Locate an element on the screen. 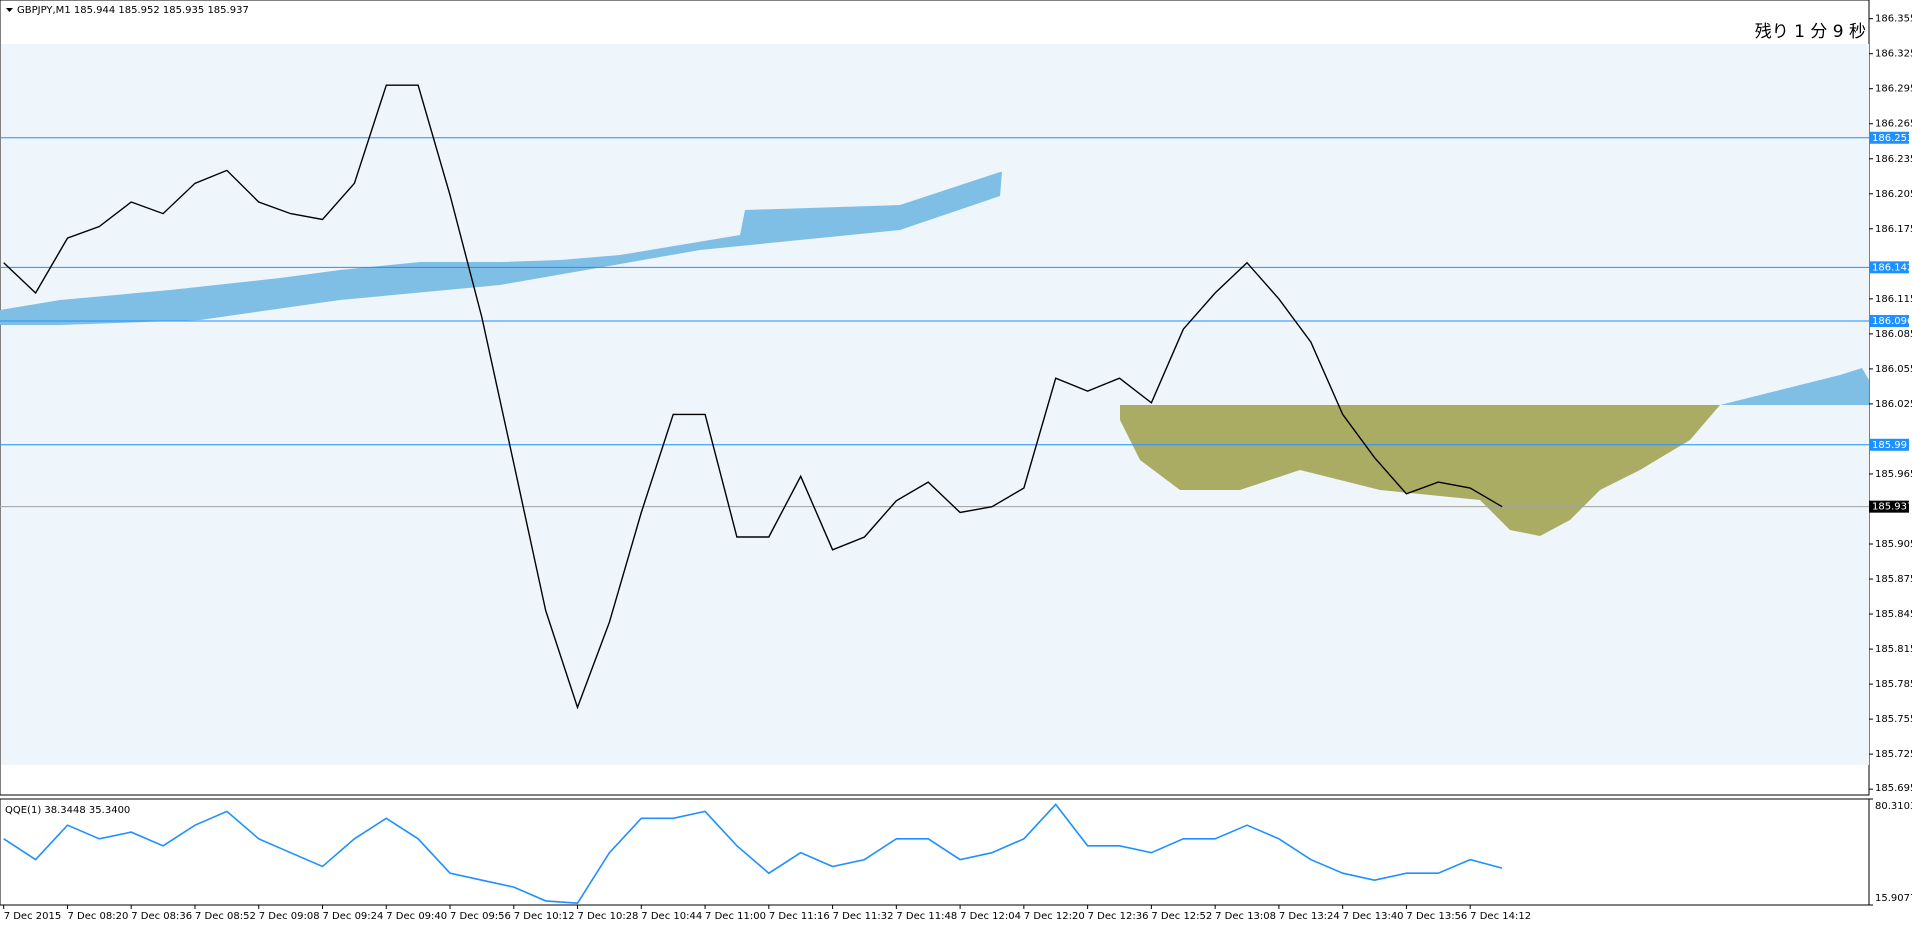  y-tick-label: 185.695 is located at coordinates (1893, 788).